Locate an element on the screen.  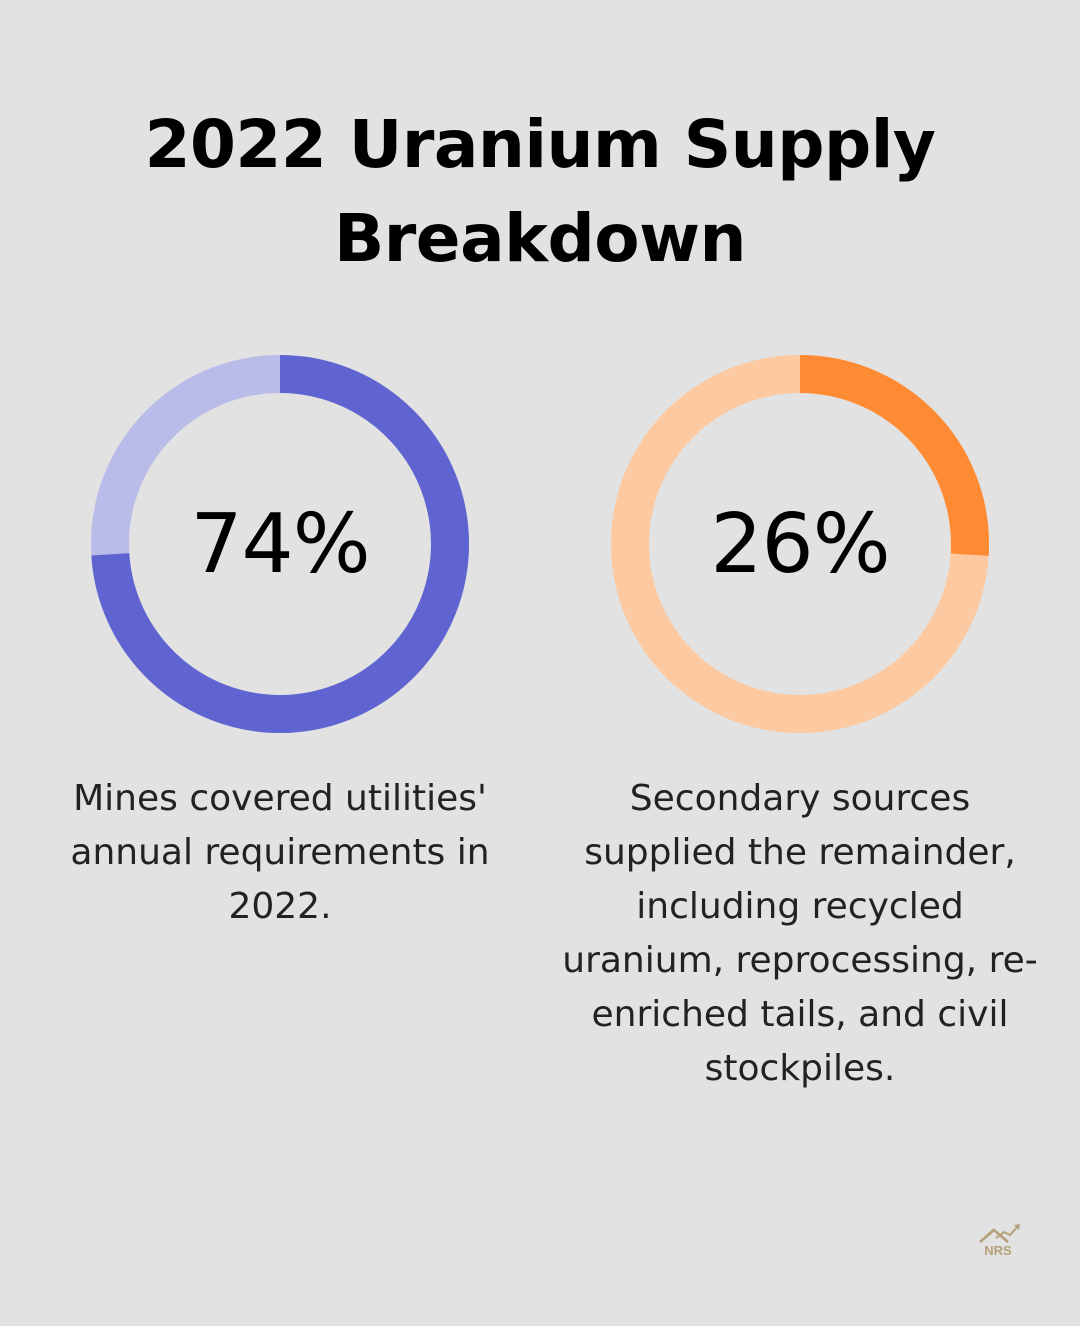
donut-value-label: 26% is located at coordinates (800, 544).